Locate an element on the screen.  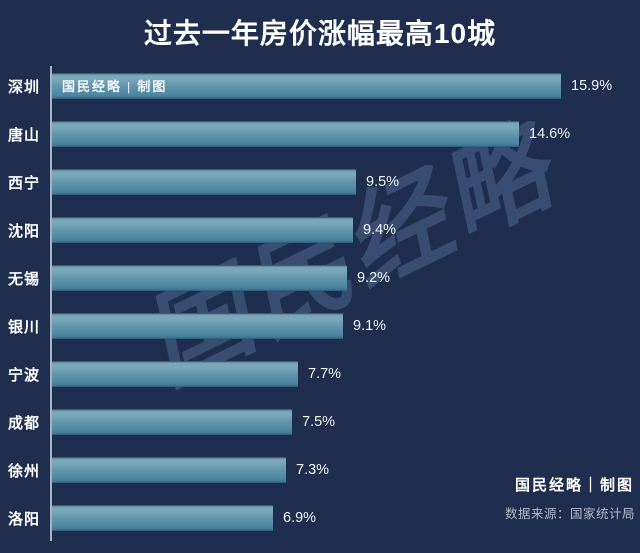
value-label: 9.2% is located at coordinates (374, 278).